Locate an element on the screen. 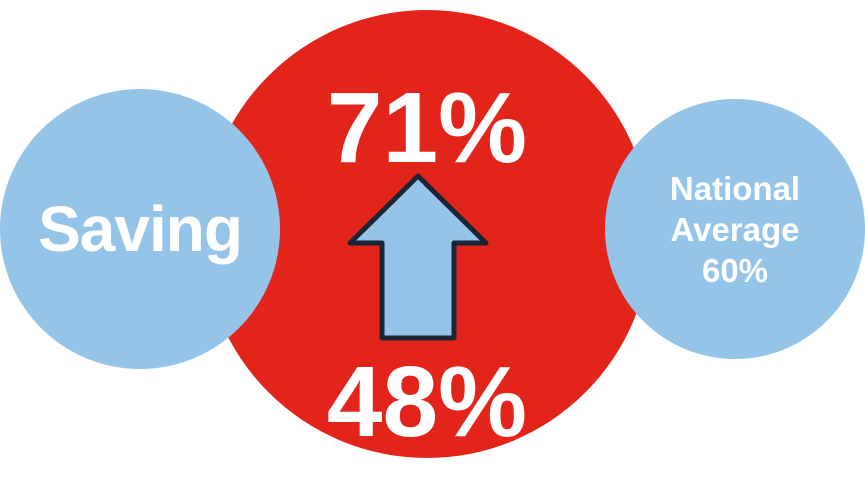  bottom-percentage: 48% is located at coordinates (427, 402).